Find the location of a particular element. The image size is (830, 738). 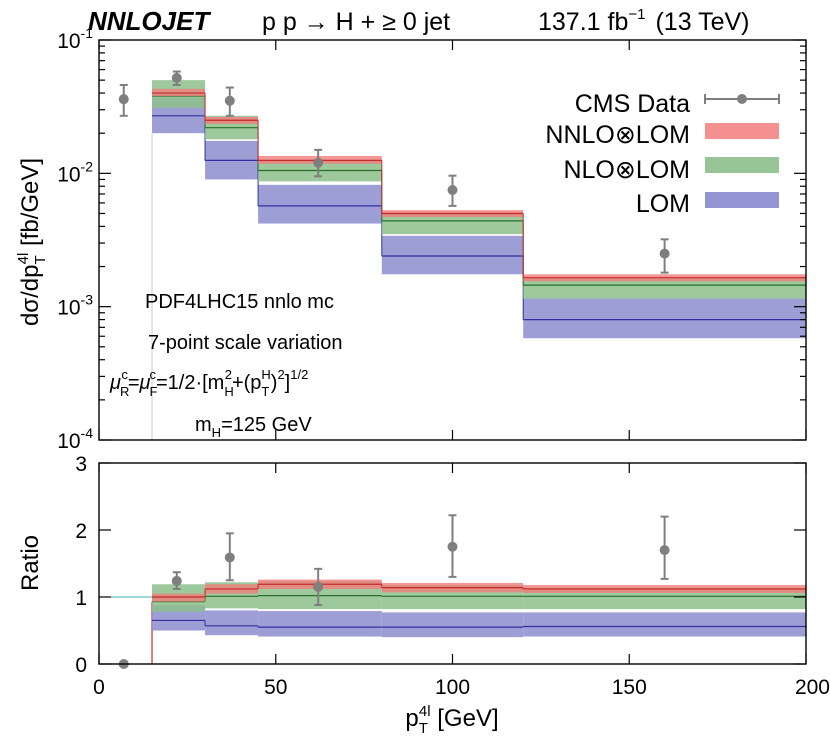

ratio-data-points is located at coordinates (394, 591).